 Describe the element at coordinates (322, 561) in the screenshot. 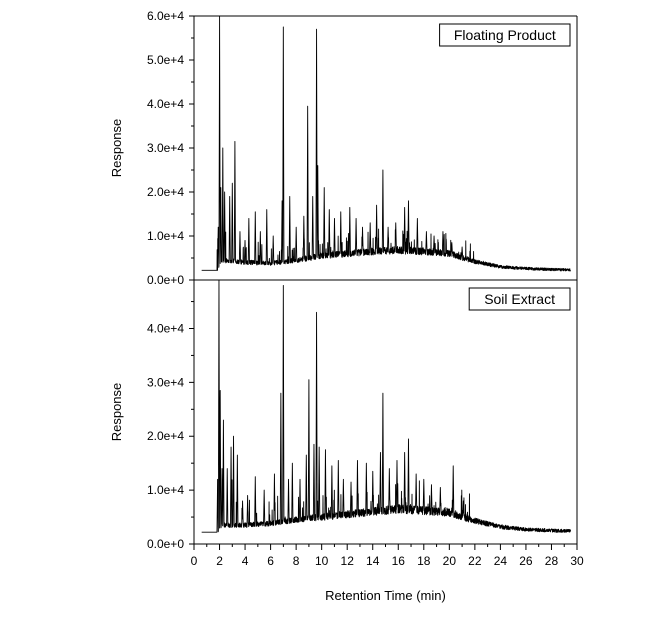

I see `x-tick-label: 10` at that location.